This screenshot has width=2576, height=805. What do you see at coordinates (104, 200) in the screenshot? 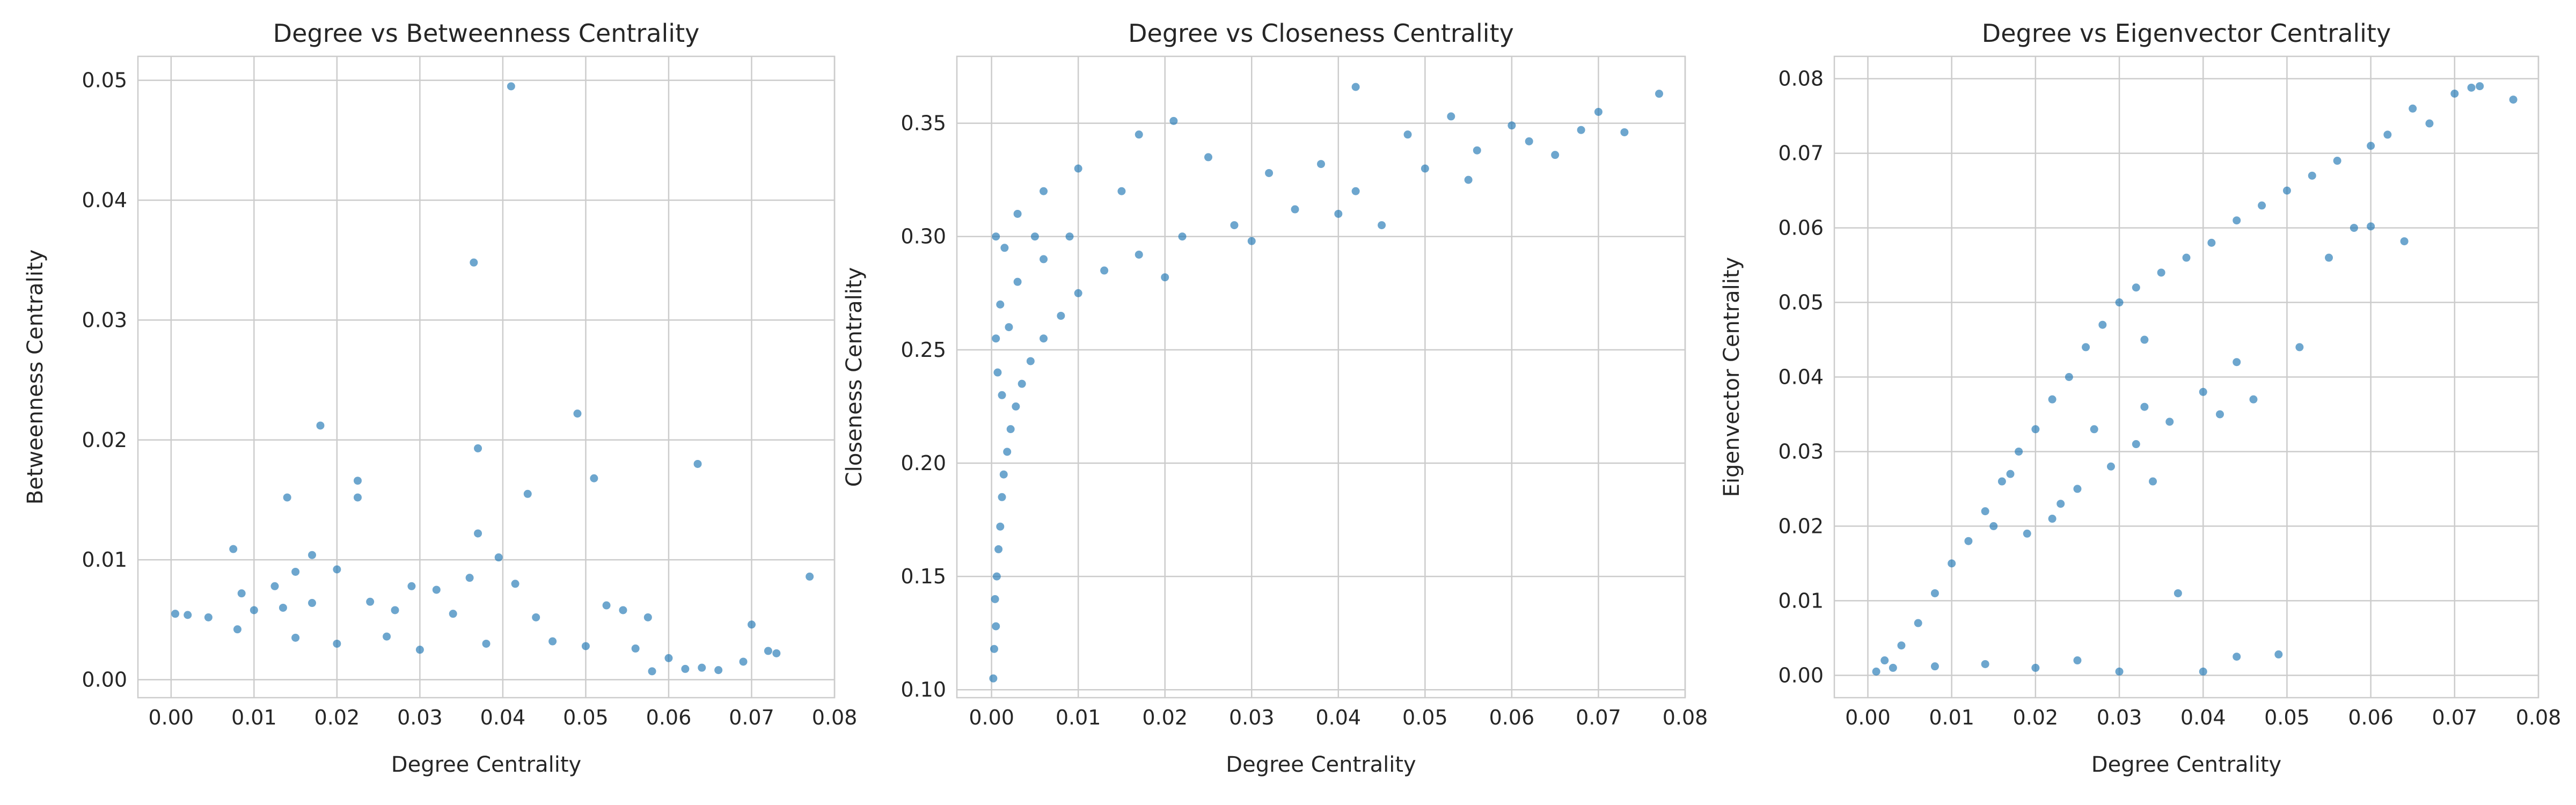
I see `y-tick-label: 0.04` at bounding box center [104, 200].